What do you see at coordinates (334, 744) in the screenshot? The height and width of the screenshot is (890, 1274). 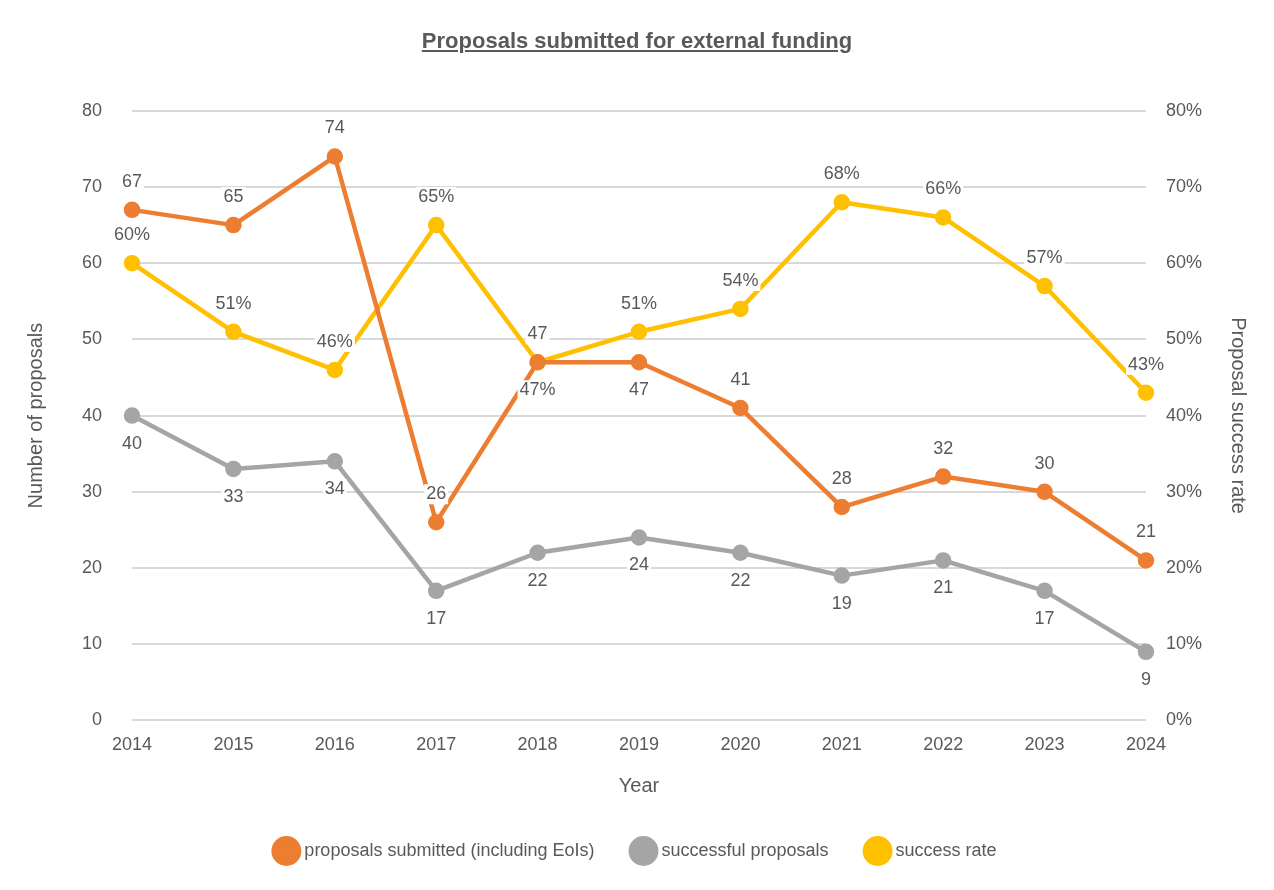 I see `x-tick-label: 2016` at bounding box center [334, 744].